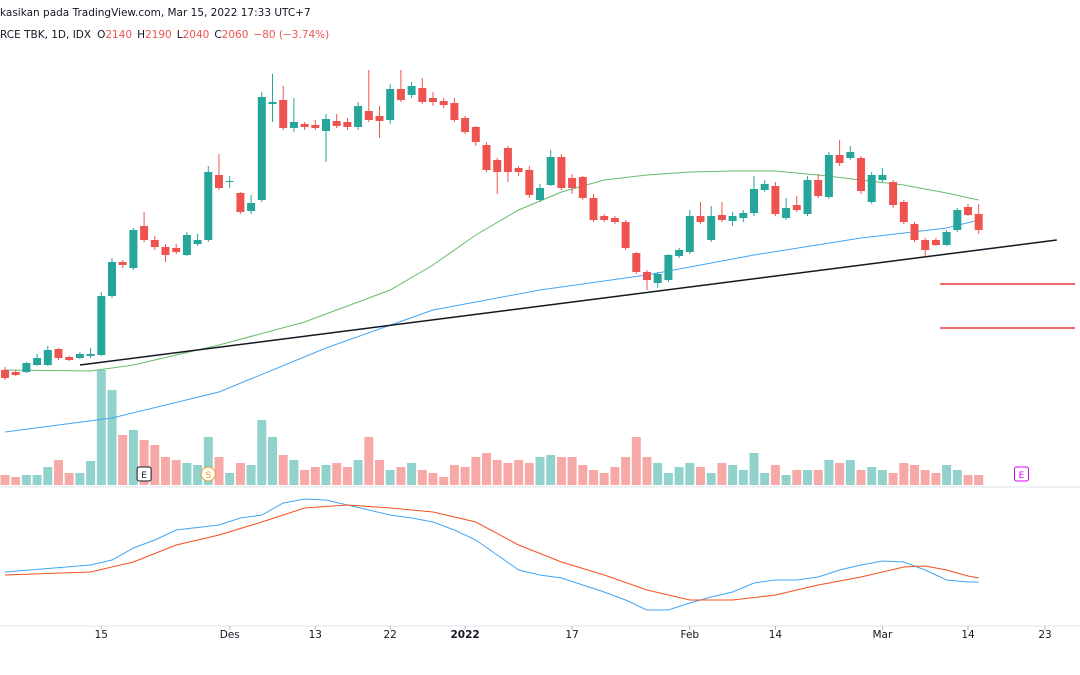 The width and height of the screenshot is (1080, 675). What do you see at coordinates (315, 635) in the screenshot?
I see `x-tick-label: 13` at bounding box center [315, 635].